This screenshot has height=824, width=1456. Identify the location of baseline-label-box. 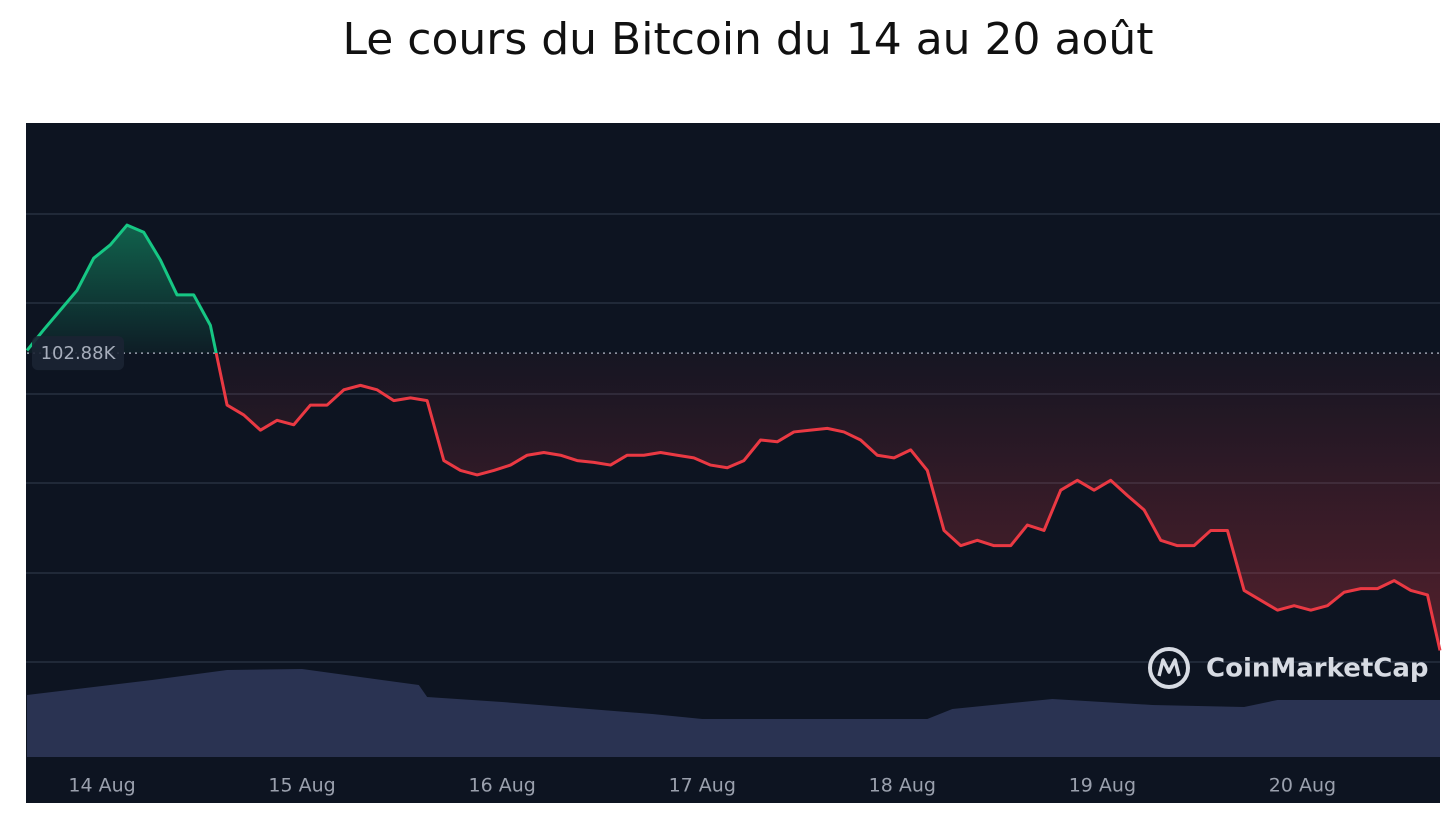
(78, 353).